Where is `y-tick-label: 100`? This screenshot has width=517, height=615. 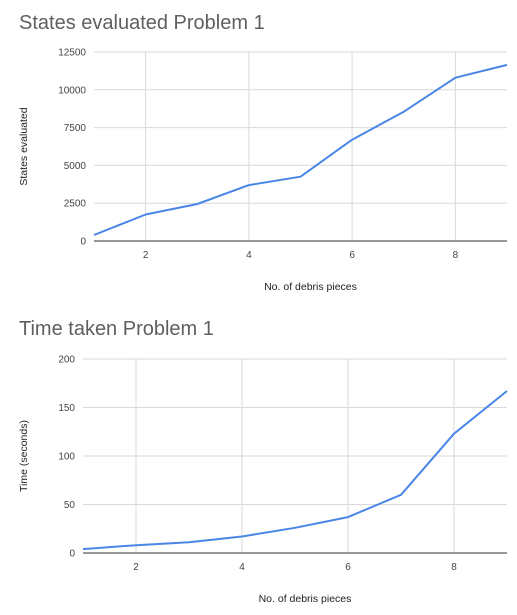 y-tick-label: 100 is located at coordinates (66, 457).